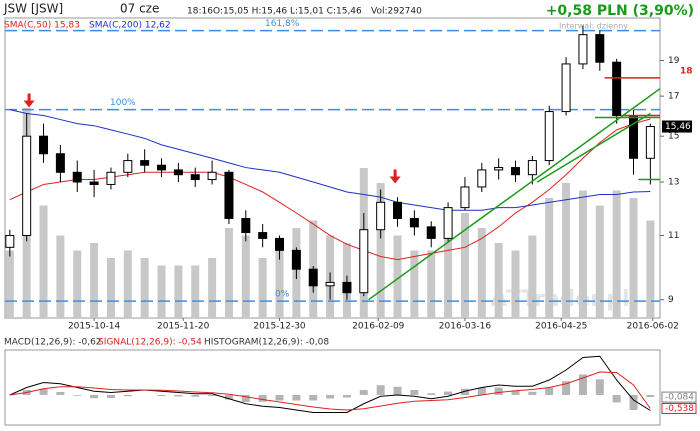 The width and height of the screenshot is (700, 431). What do you see at coordinates (139, 9) in the screenshot?
I see `date: 07 cze` at bounding box center [139, 9].